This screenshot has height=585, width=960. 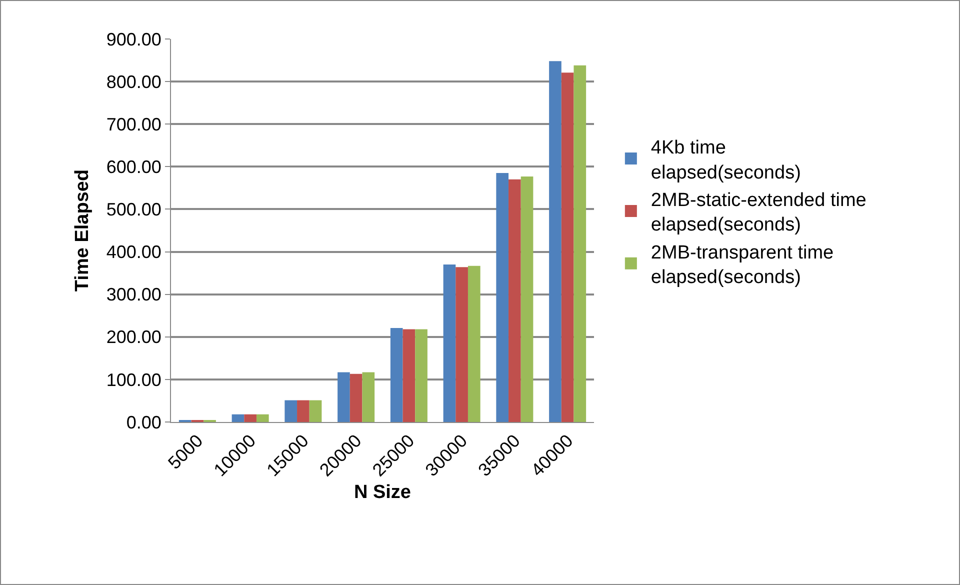 I want to click on y-tick-label: 500.00, so click(x=134, y=210).